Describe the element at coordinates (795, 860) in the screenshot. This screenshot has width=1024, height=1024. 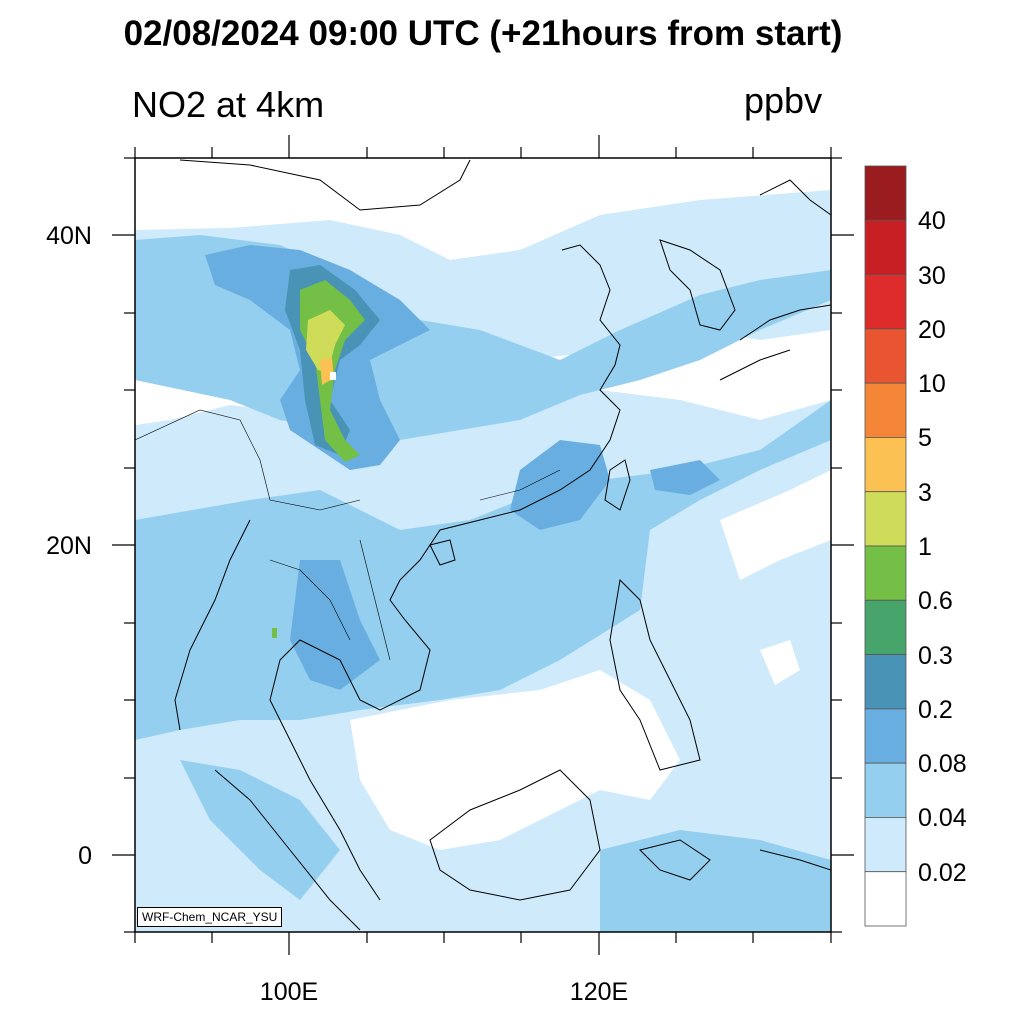
I see `coast-newguinea` at that location.